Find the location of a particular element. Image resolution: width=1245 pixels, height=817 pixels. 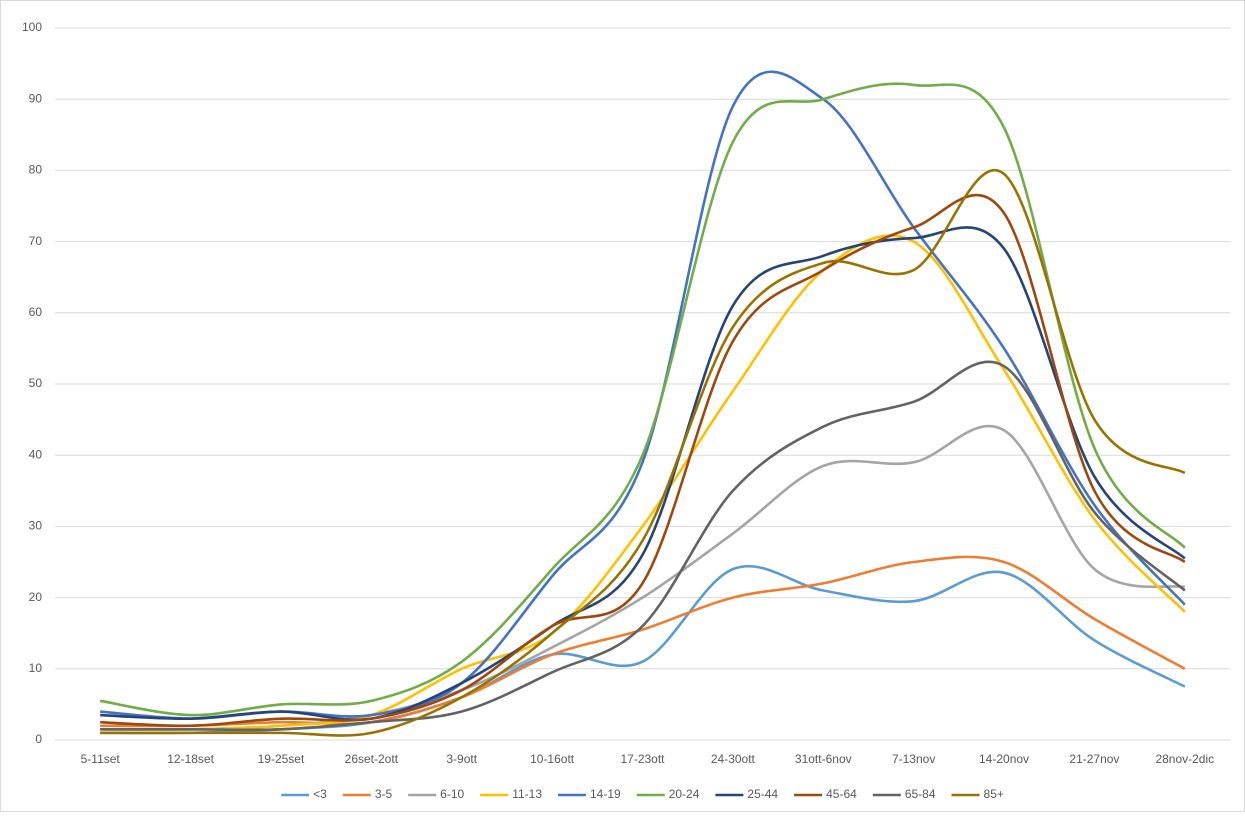

x-tick-label: 21-27nov is located at coordinates (1094, 759).